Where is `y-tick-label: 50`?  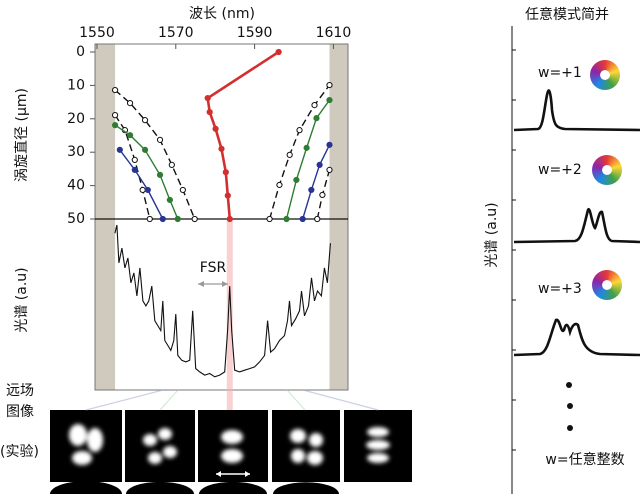
y-tick-label: 50 is located at coordinates (76, 219).